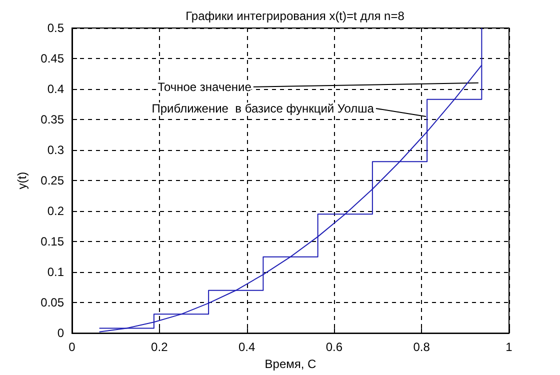  What do you see at coordinates (55, 150) in the screenshot?
I see `y-tick-label: 0.3` at bounding box center [55, 150].